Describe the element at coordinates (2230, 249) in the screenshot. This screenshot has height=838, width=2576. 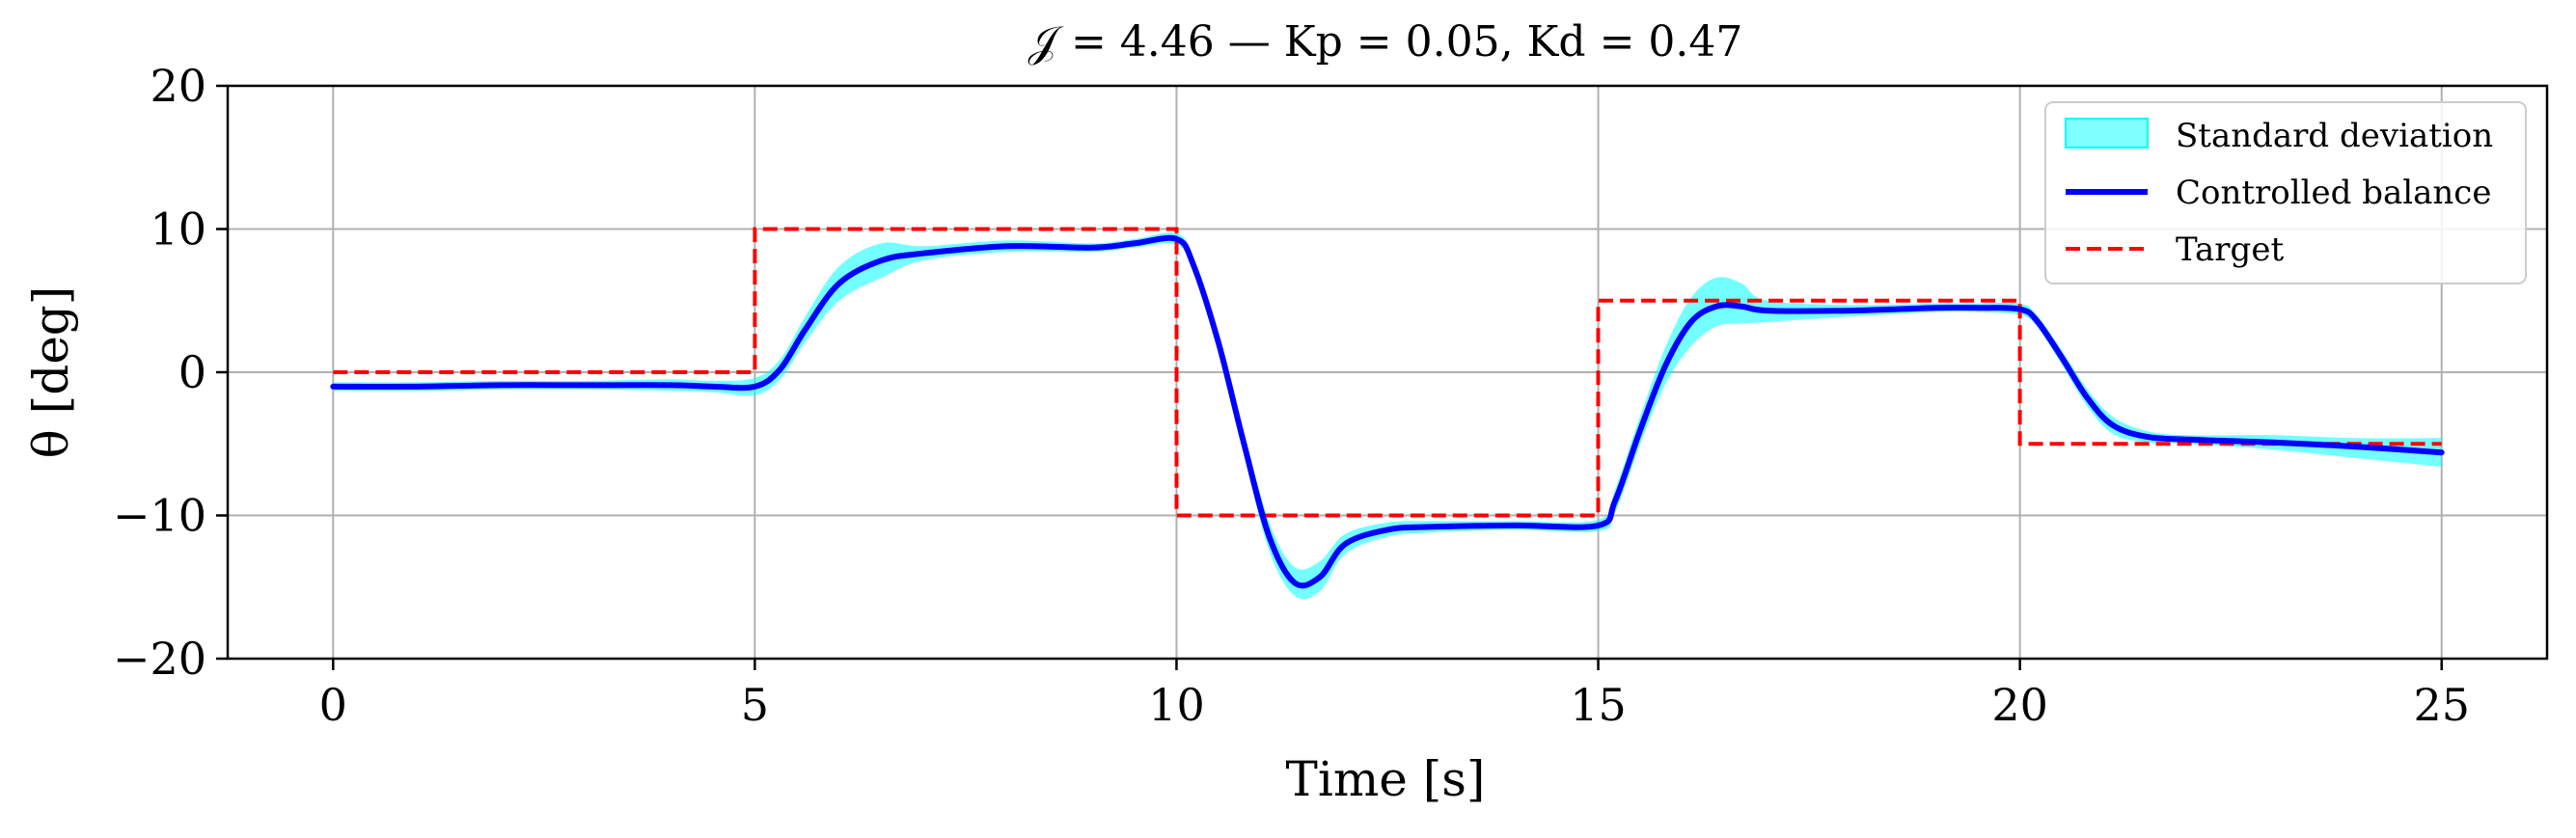
I see `legend-target-label: Target` at that location.